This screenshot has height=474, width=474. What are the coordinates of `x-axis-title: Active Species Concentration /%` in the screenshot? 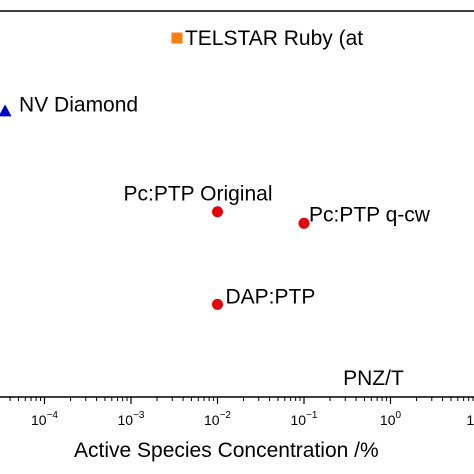 It's located at (226, 450).